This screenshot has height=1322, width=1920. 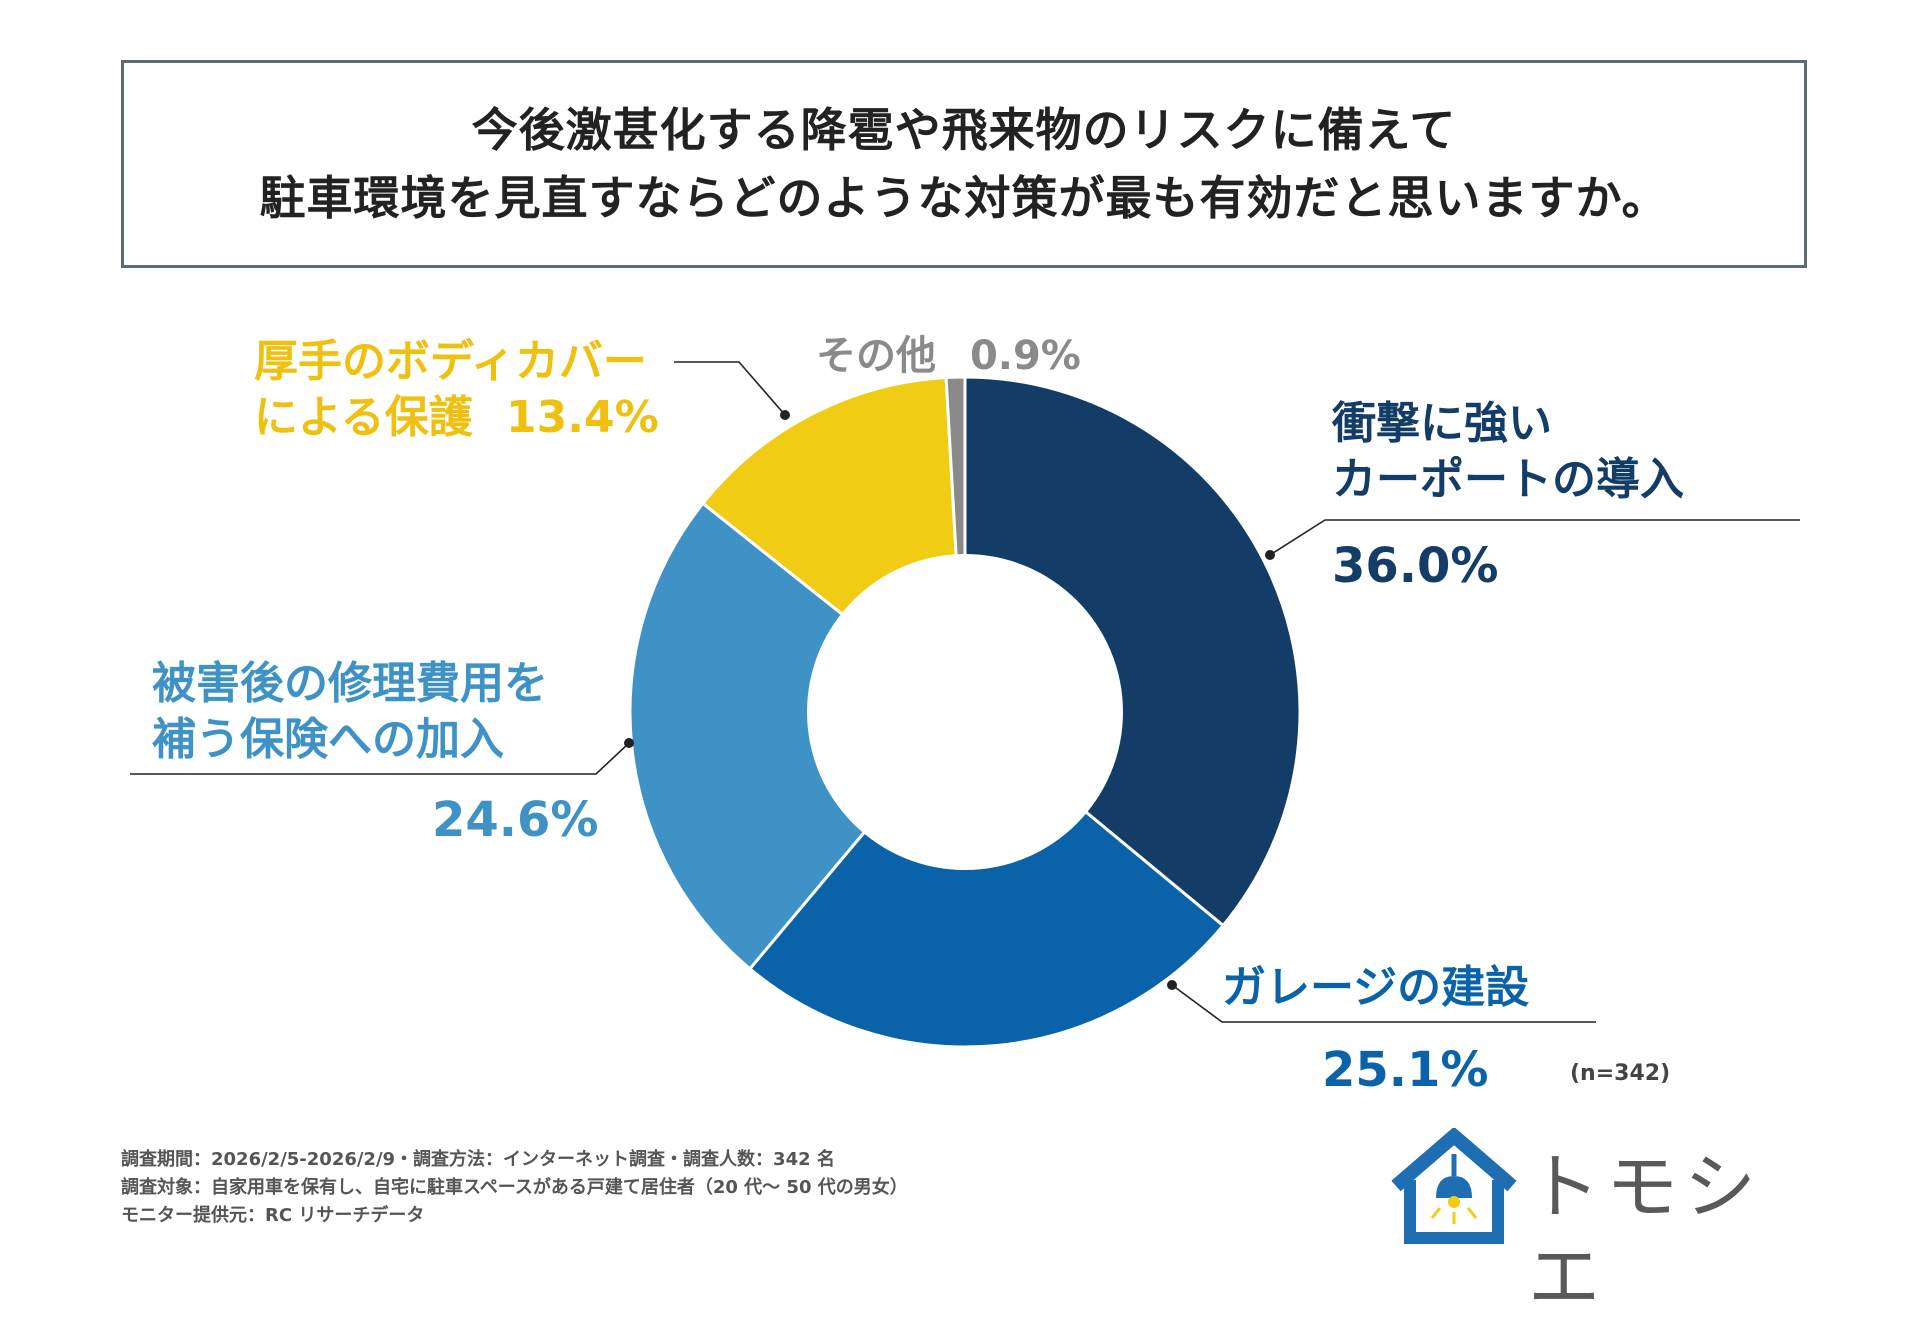 What do you see at coordinates (986, 879) in the screenshot?
I see `slice-garage` at bounding box center [986, 879].